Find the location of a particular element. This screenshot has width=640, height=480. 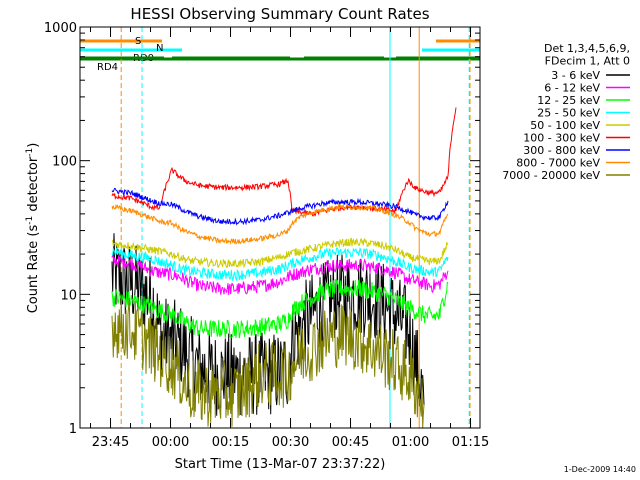

legend-entry-label: 25 - 50 keV is located at coordinates (568, 113).